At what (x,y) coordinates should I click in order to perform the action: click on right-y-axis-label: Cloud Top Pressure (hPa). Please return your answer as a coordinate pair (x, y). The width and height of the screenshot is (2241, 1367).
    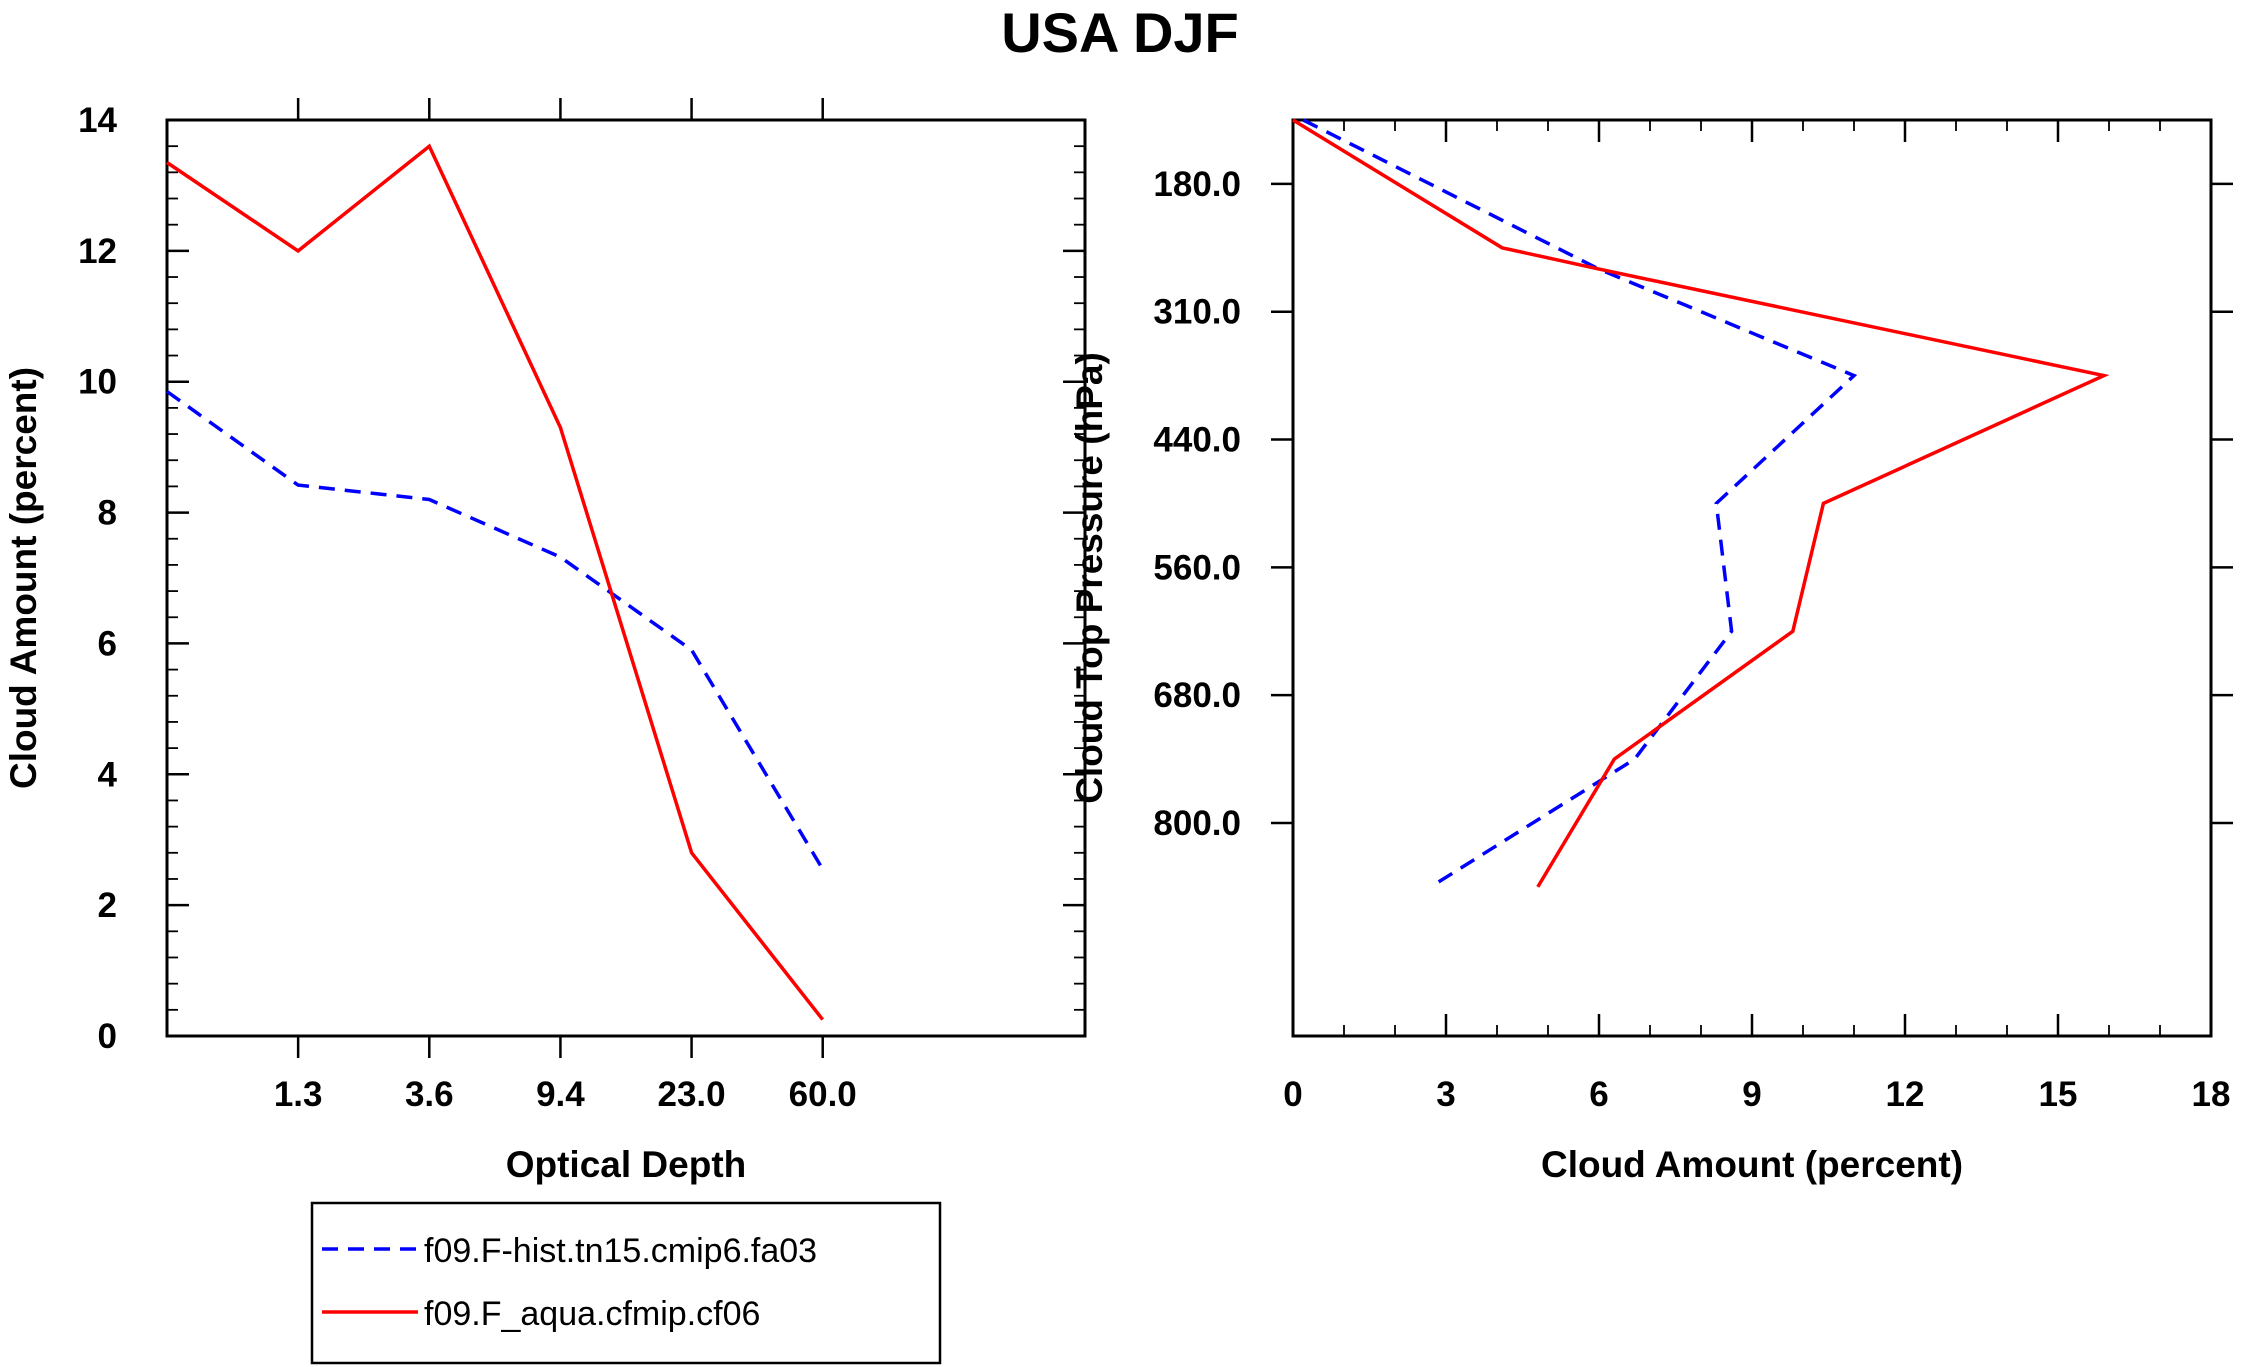
    Looking at the image, I should click on (1089, 578).